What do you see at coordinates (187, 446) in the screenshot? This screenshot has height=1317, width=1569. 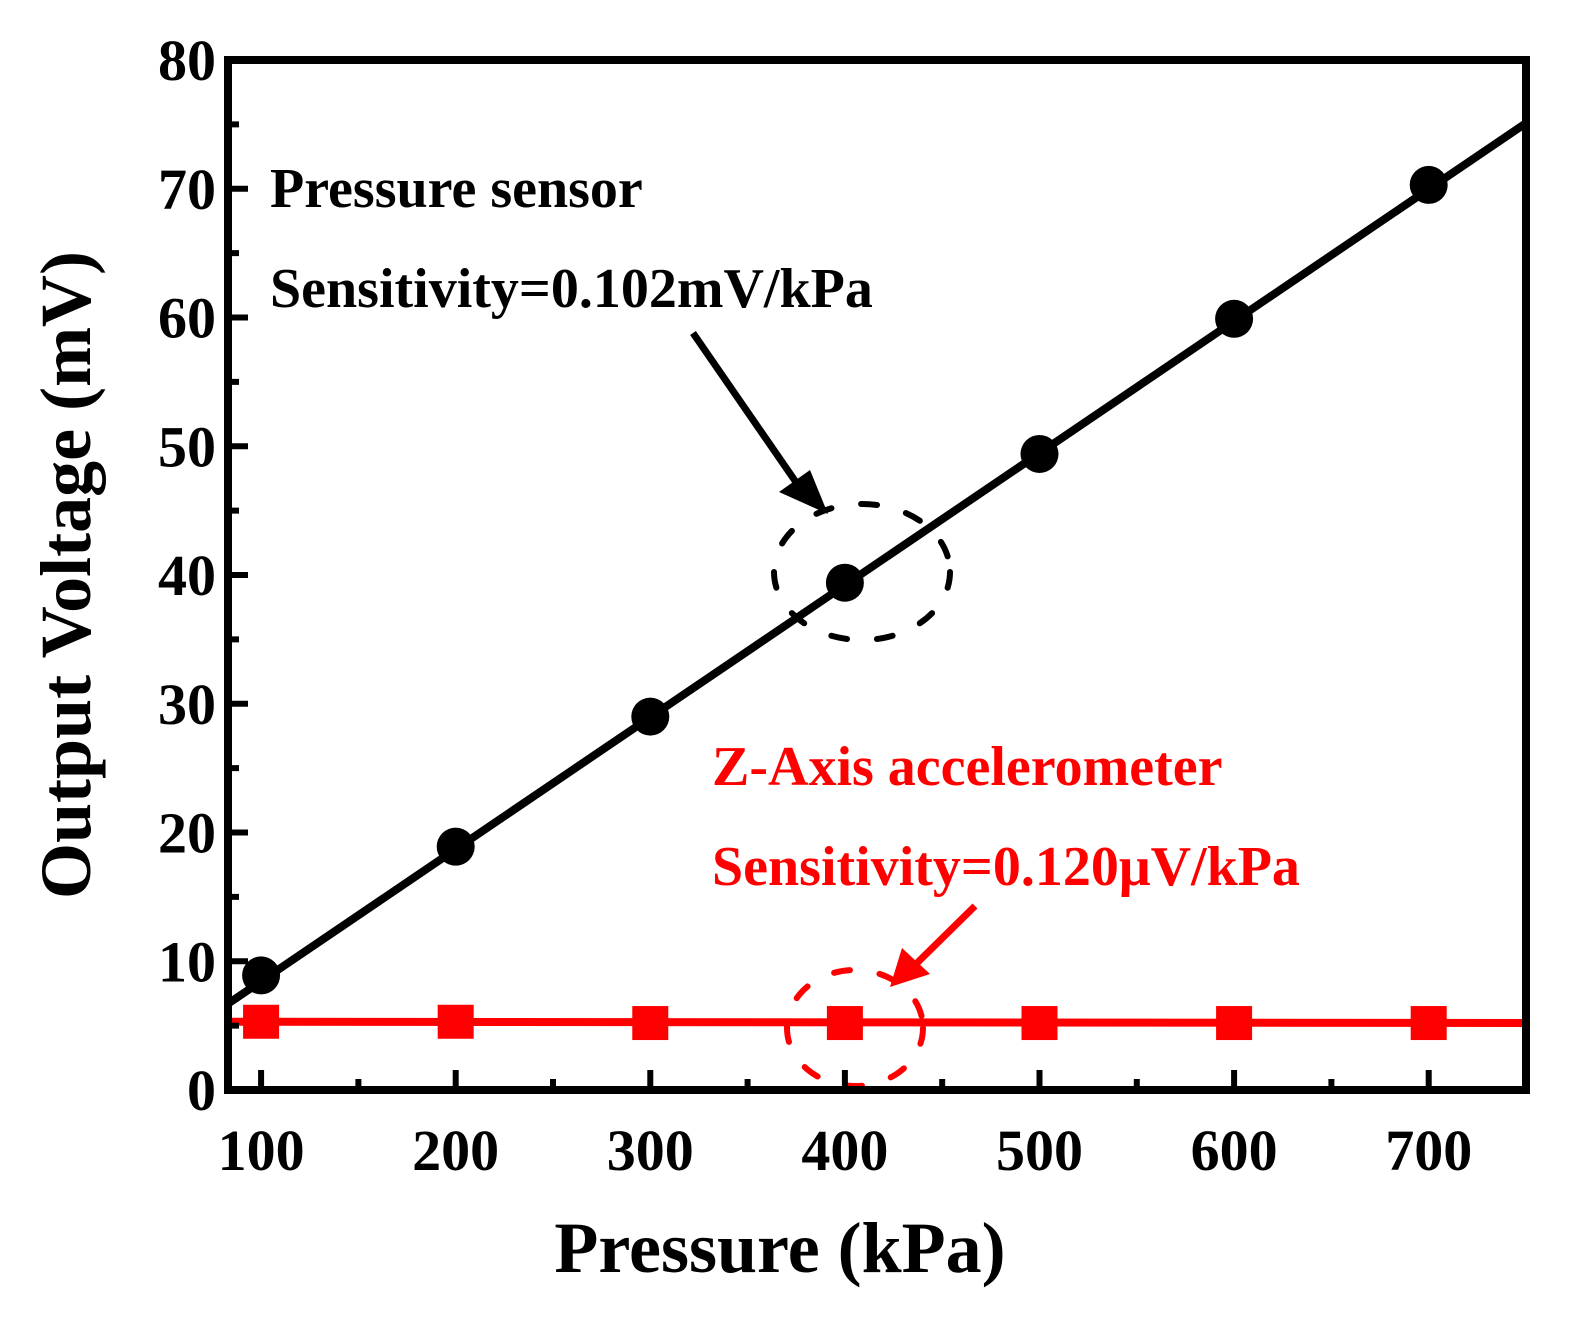 I see `y-tick-label-50: 50` at bounding box center [187, 446].